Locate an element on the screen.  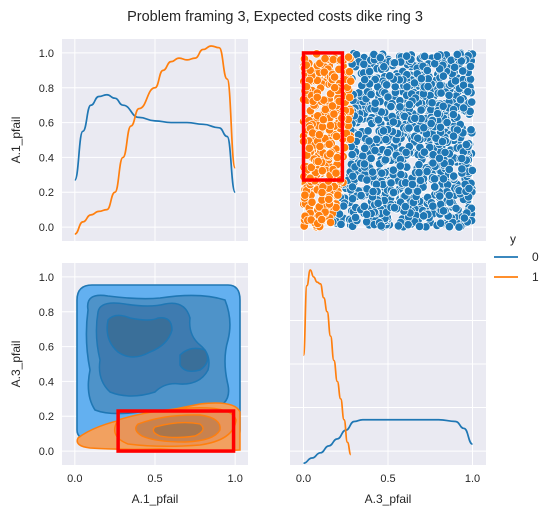
ytick-label: 1.0 is located at coordinates (46, 54).